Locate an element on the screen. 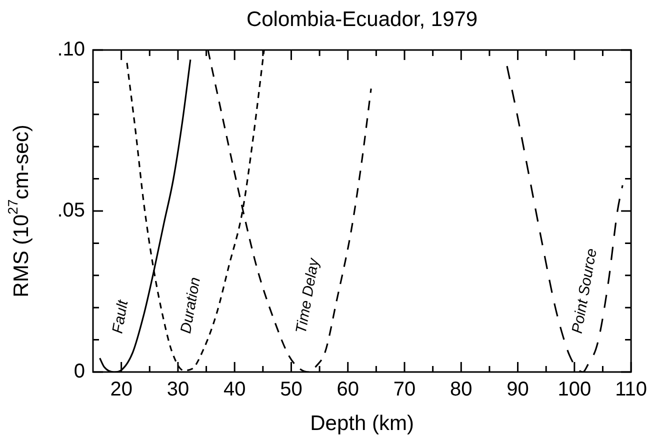  y-axis-title: RMS (1027cm-sec) is located at coordinates (19, 211).